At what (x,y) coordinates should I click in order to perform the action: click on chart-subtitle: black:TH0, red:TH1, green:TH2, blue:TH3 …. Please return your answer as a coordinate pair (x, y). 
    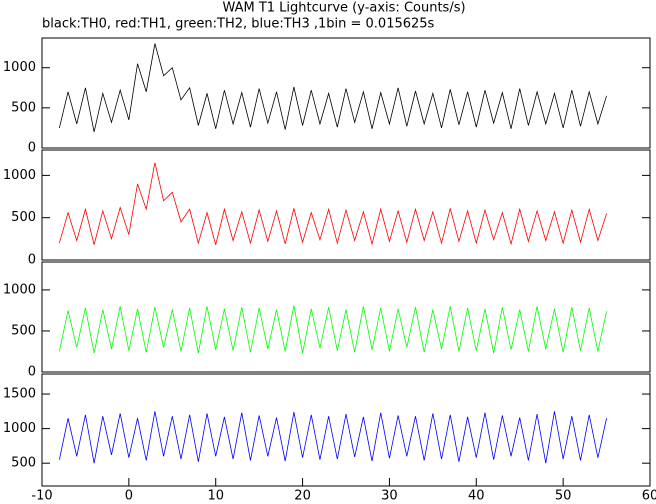
    Looking at the image, I should click on (238, 24).